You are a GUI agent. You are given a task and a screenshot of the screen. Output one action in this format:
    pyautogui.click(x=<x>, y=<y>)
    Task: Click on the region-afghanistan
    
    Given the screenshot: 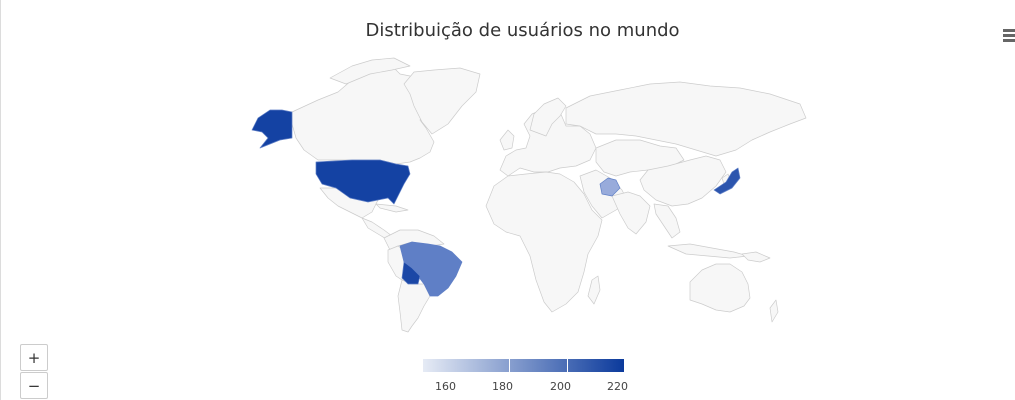 What is the action you would take?
    pyautogui.click(x=610, y=187)
    